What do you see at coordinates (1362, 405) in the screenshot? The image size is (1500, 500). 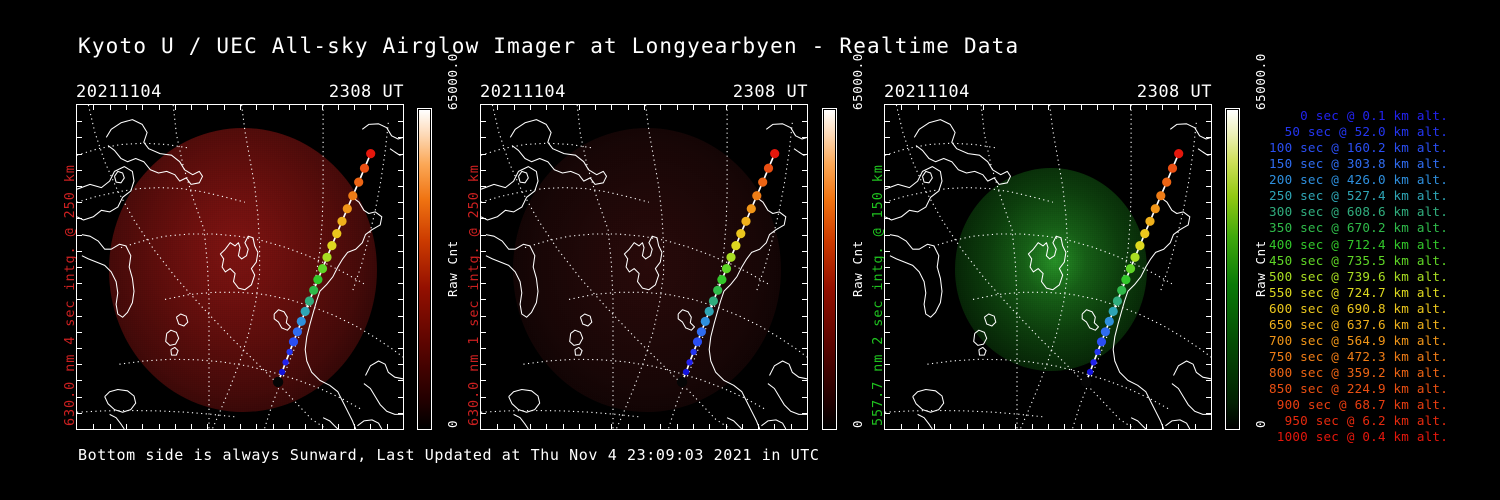 I see `legend-entry-900s: 900 sec @ 68.7 km alt.` at bounding box center [1362, 405].